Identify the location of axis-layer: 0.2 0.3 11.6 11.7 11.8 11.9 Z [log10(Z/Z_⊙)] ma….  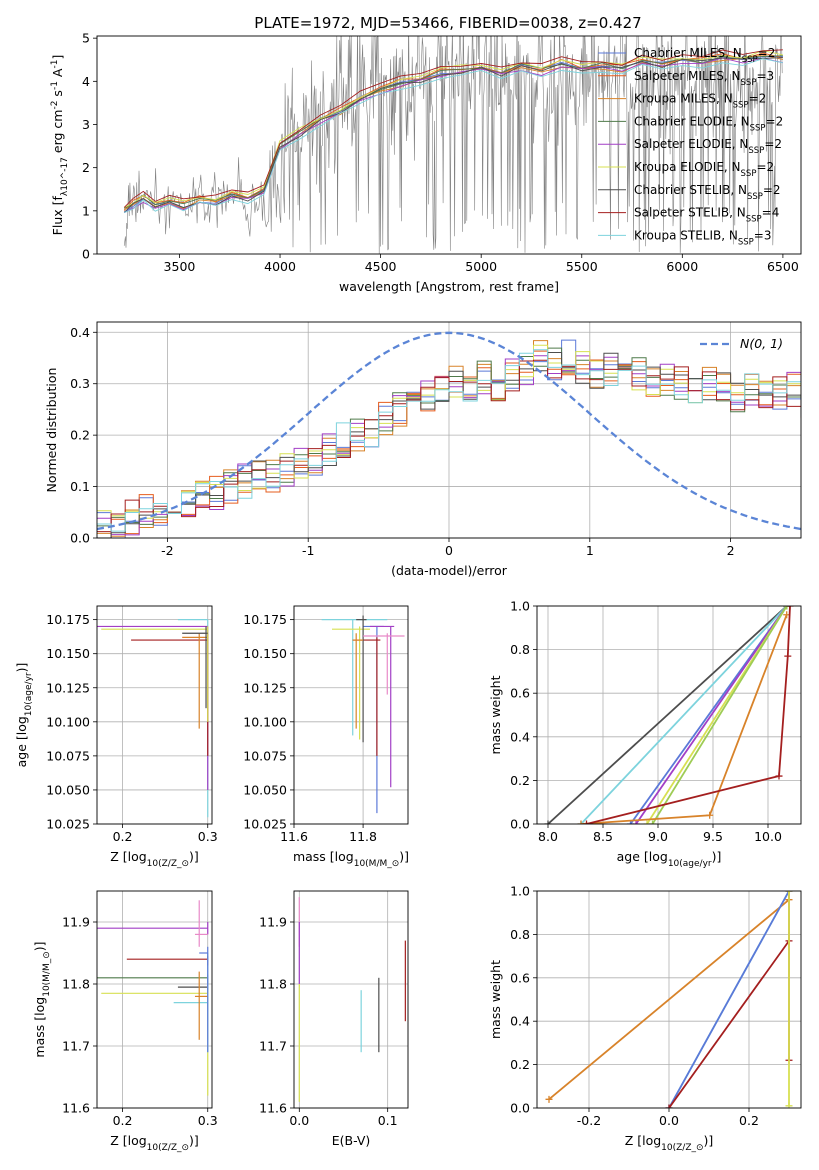
(125, 1021).